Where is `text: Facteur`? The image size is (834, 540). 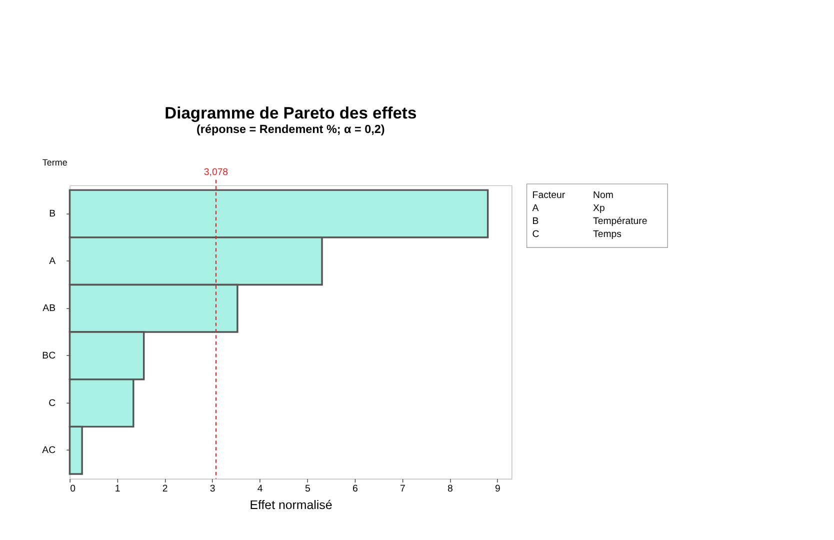
text: Facteur is located at coordinates (549, 195).